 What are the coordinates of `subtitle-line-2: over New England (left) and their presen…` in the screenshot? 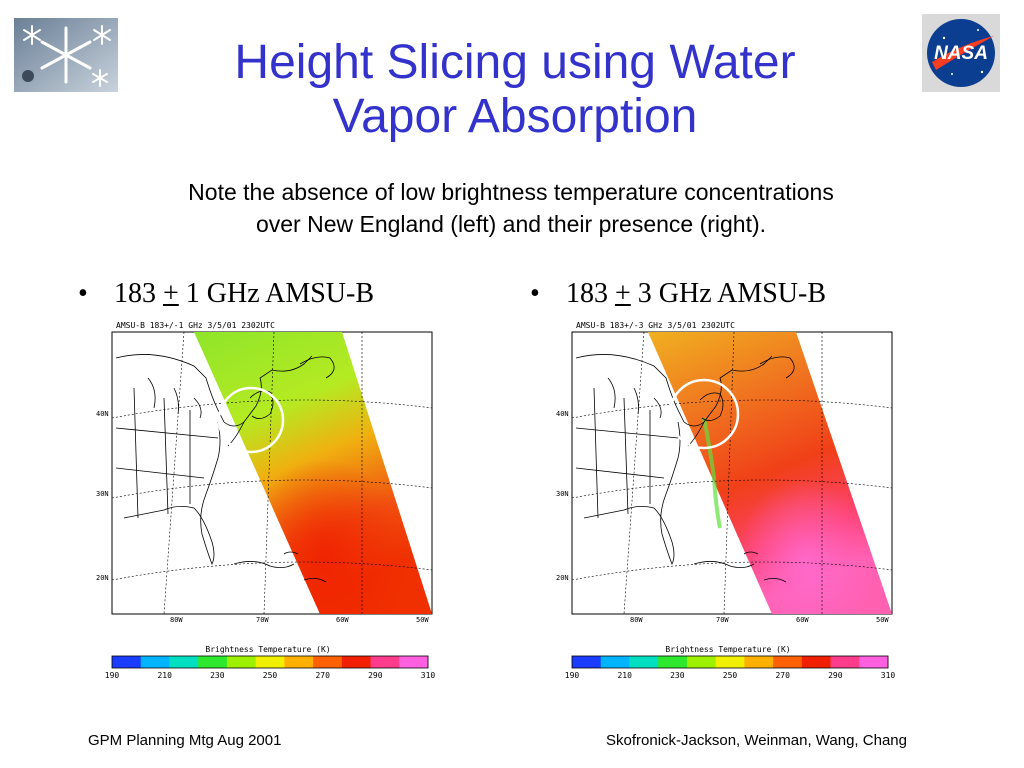 It's located at (511, 224).